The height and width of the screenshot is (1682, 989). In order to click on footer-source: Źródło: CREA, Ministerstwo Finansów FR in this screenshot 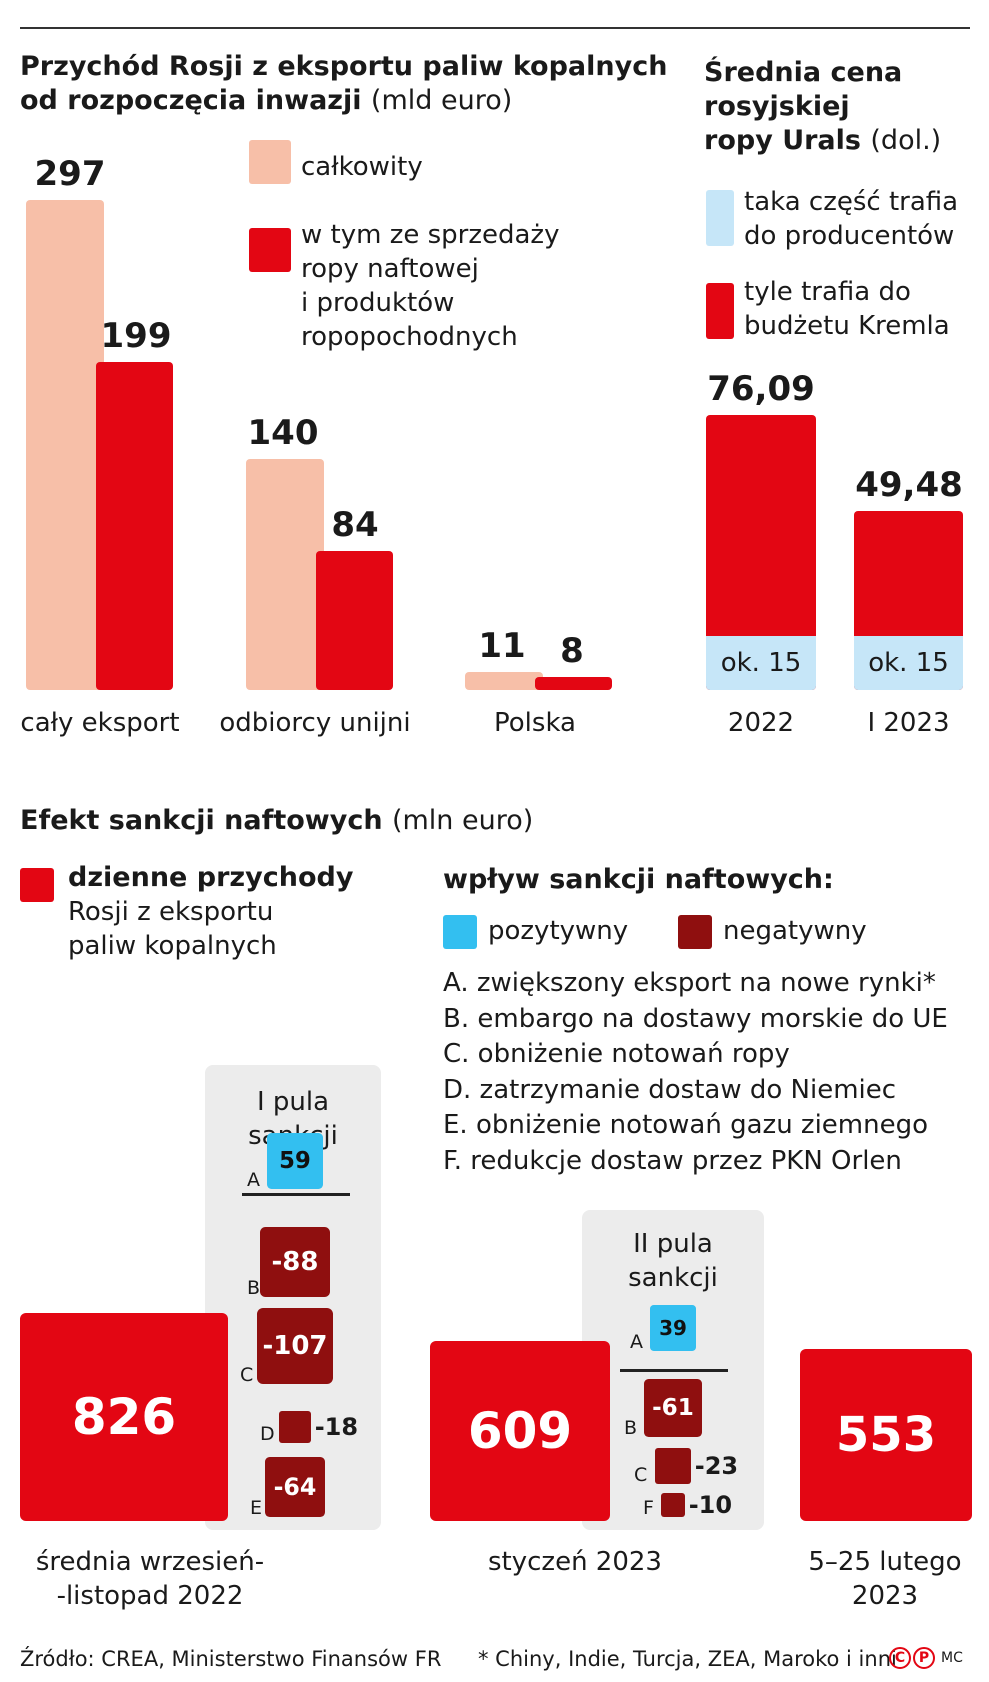, I will do `click(231, 1659)`.